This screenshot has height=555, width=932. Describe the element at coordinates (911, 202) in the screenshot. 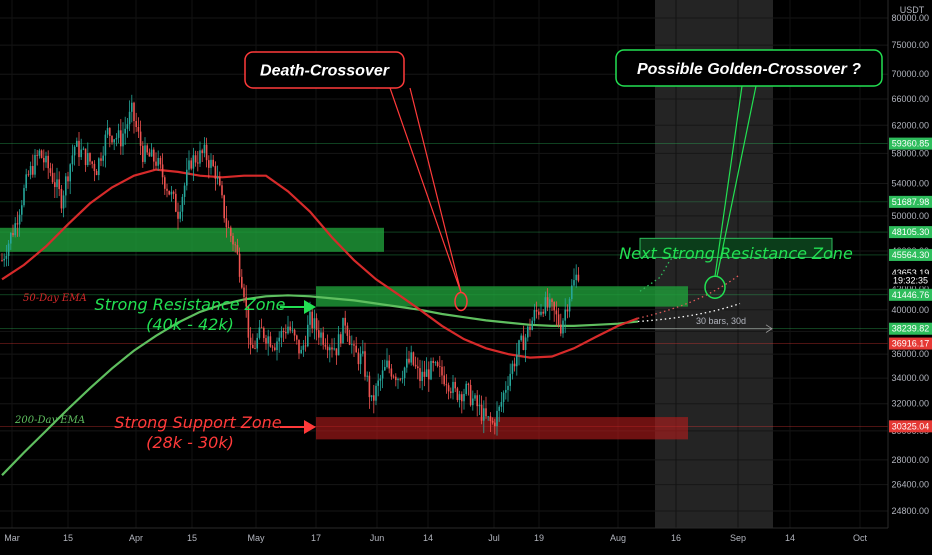

I see `price-tag-label: 51687.98` at that location.